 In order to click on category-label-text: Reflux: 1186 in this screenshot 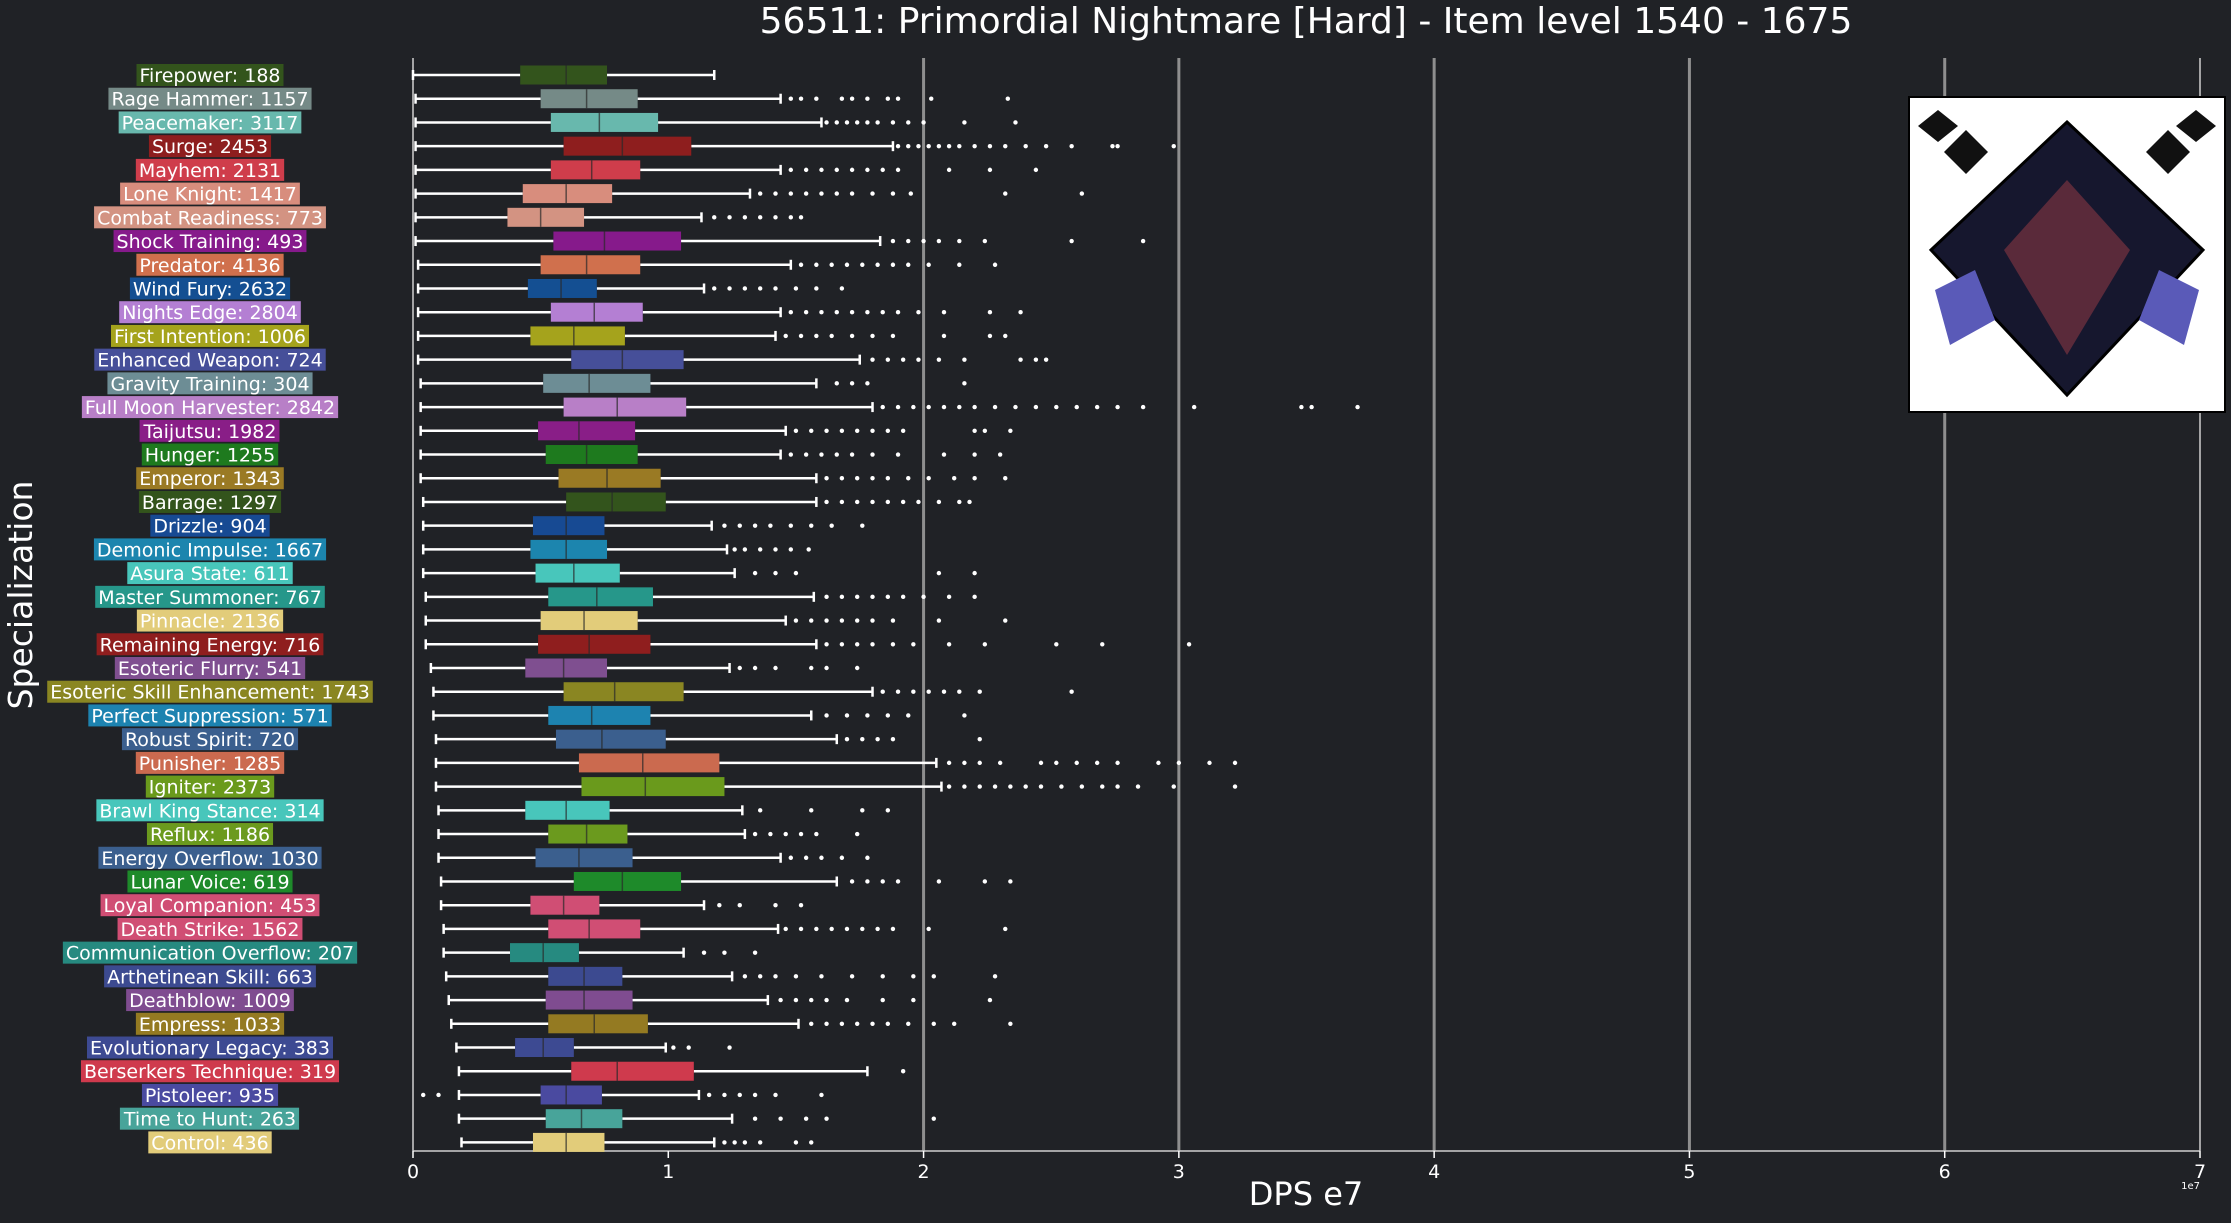, I will do `click(210, 835)`.